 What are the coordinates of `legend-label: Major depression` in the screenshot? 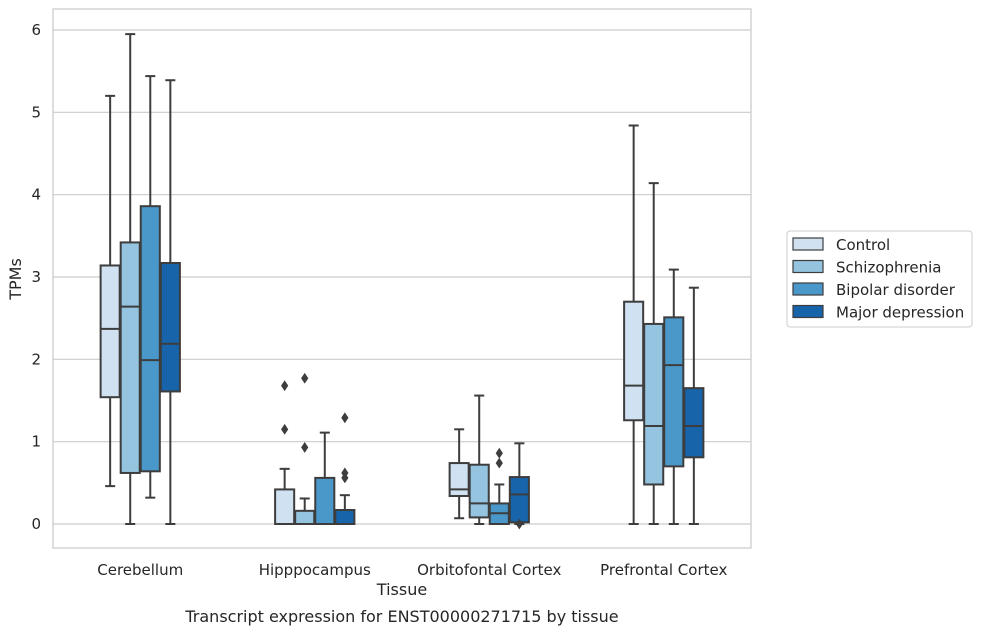 It's located at (900, 313).